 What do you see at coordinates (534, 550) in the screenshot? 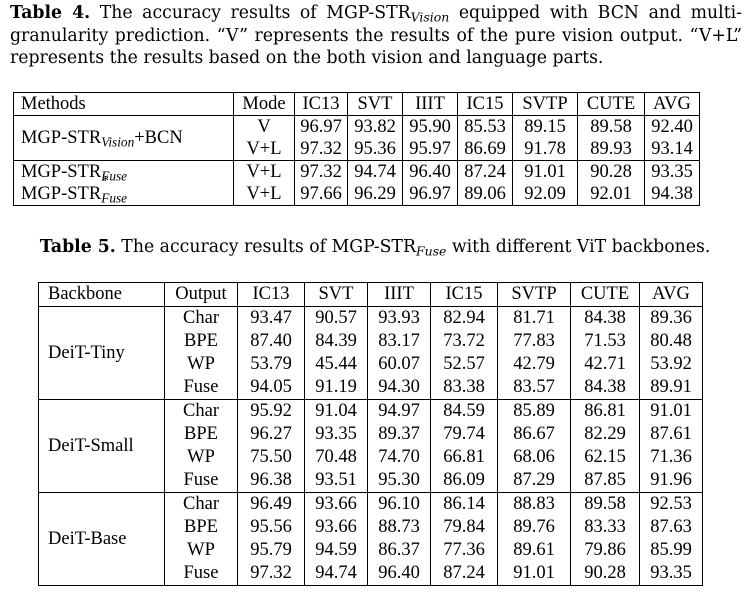
I see `value-cell: 89.61` at bounding box center [534, 550].